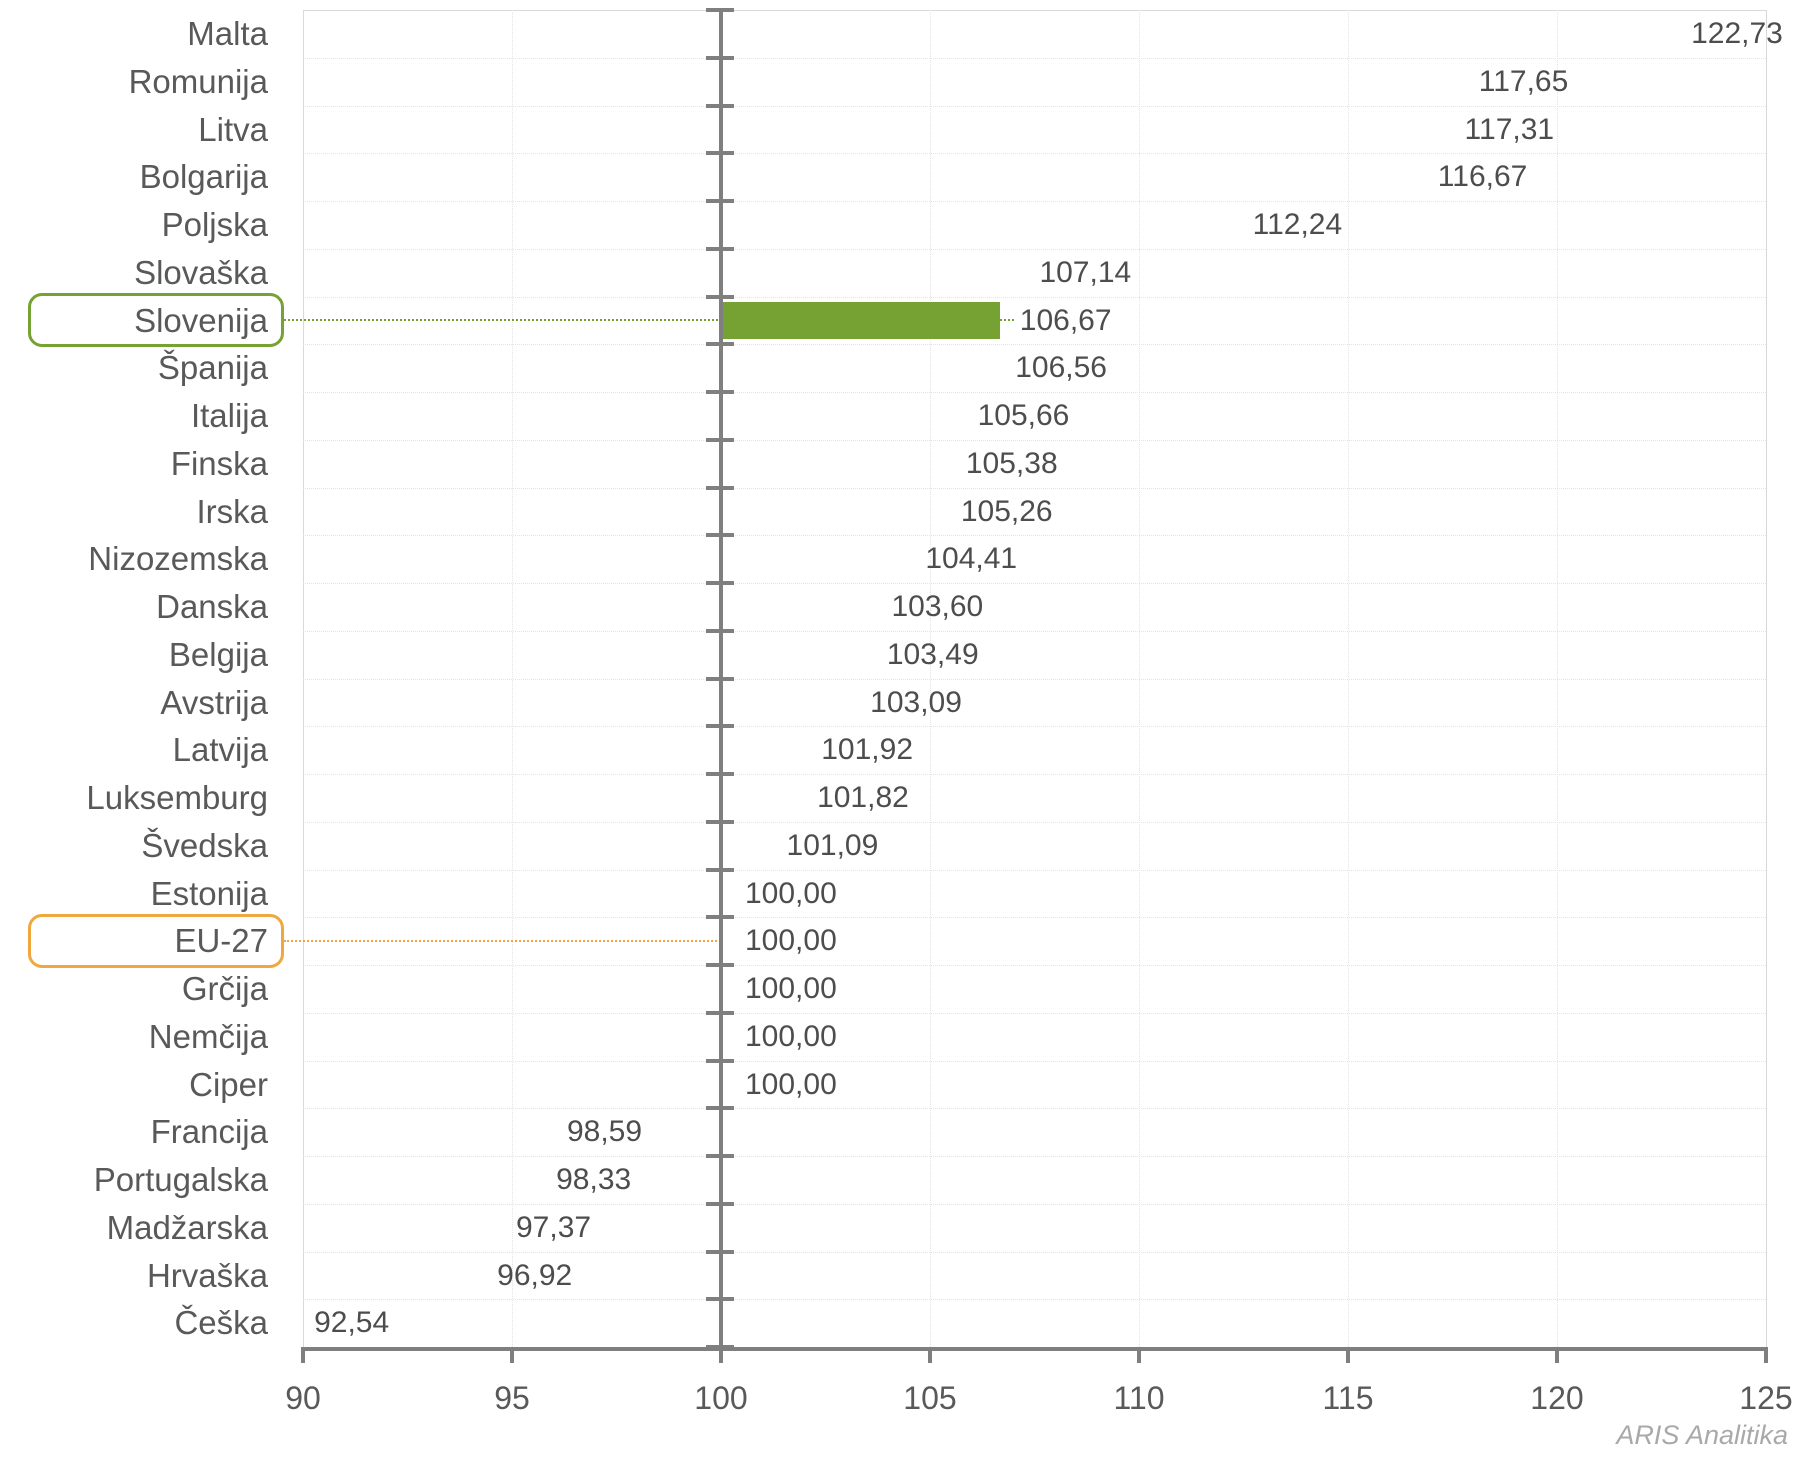  I want to click on x-axis-line, so click(1034, 1349).